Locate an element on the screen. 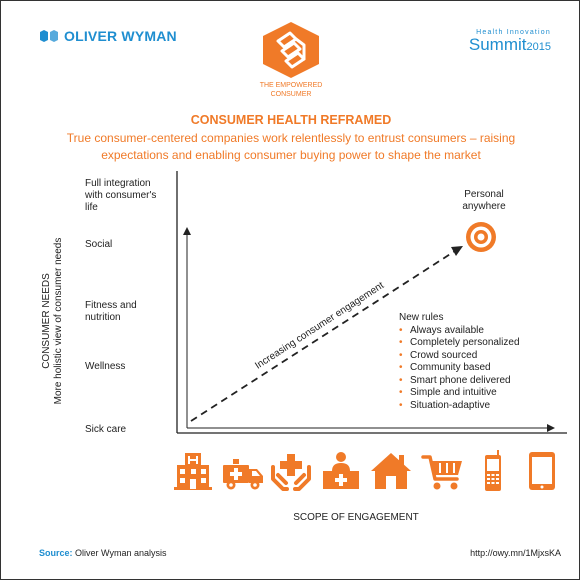 The width and height of the screenshot is (580, 580). y-level-sick-care: Sick care is located at coordinates (106, 429).